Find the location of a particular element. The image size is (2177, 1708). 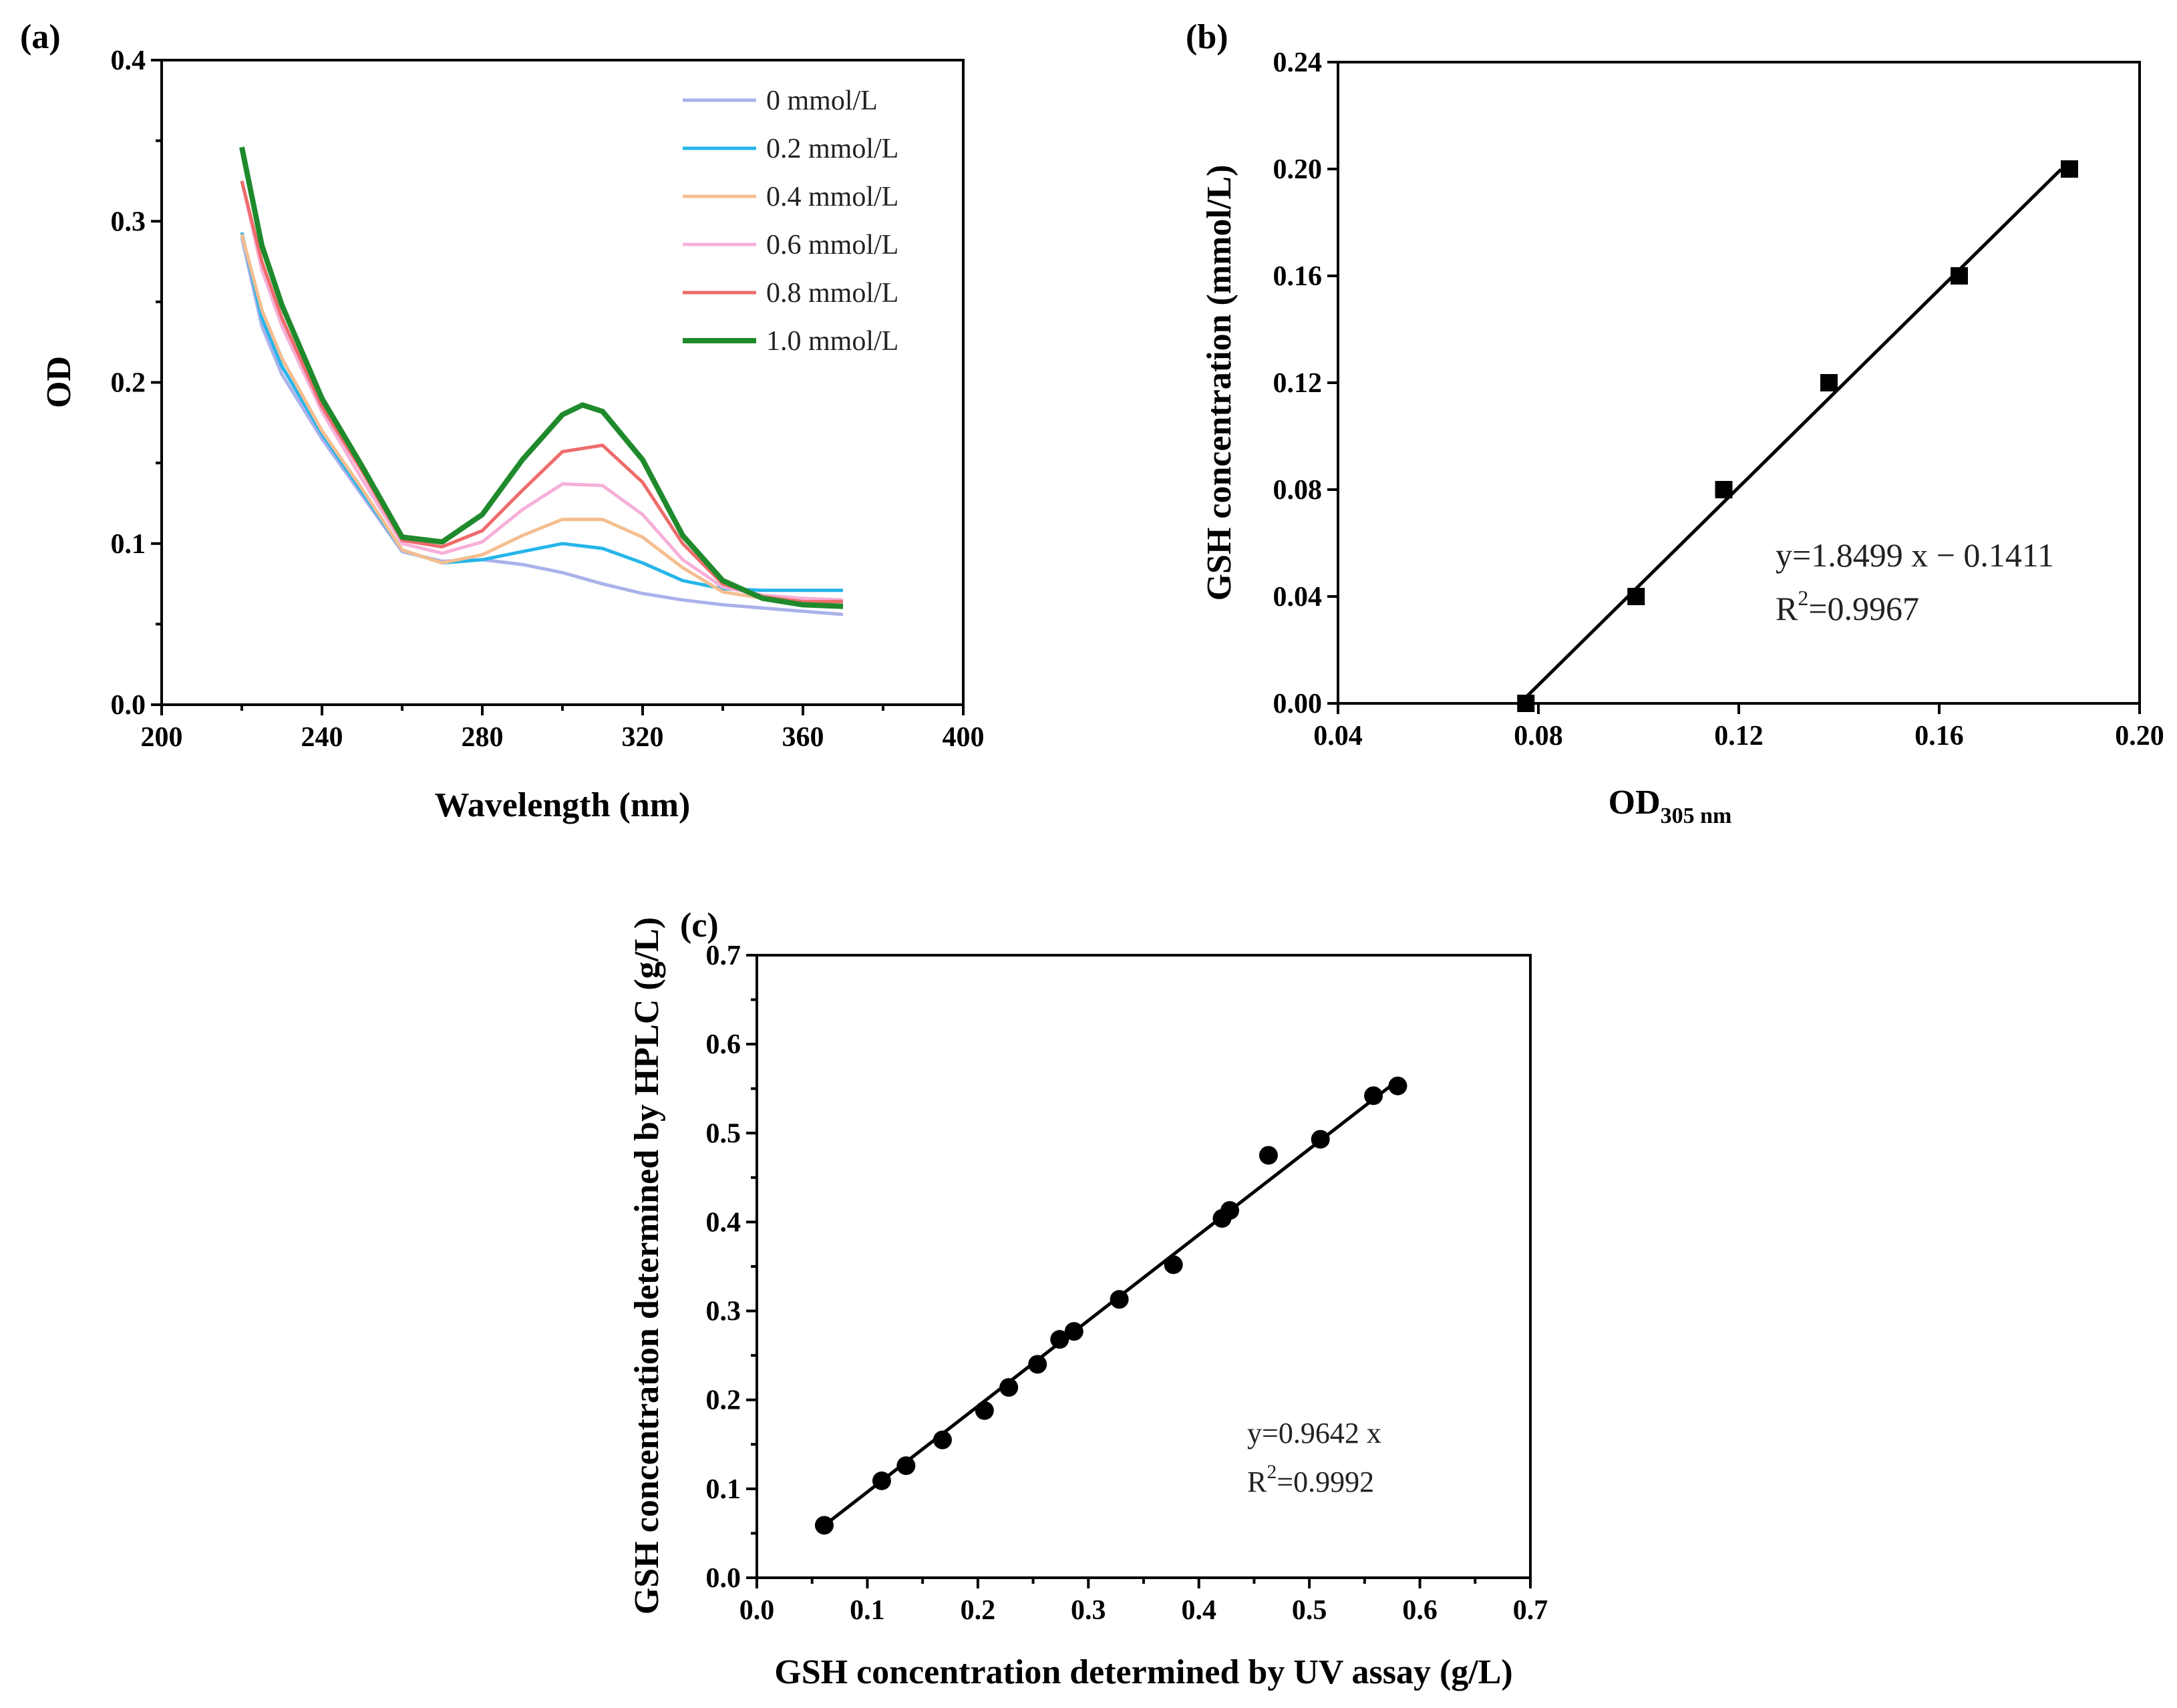

x-tick-label: 0.2 is located at coordinates (979, 1610).